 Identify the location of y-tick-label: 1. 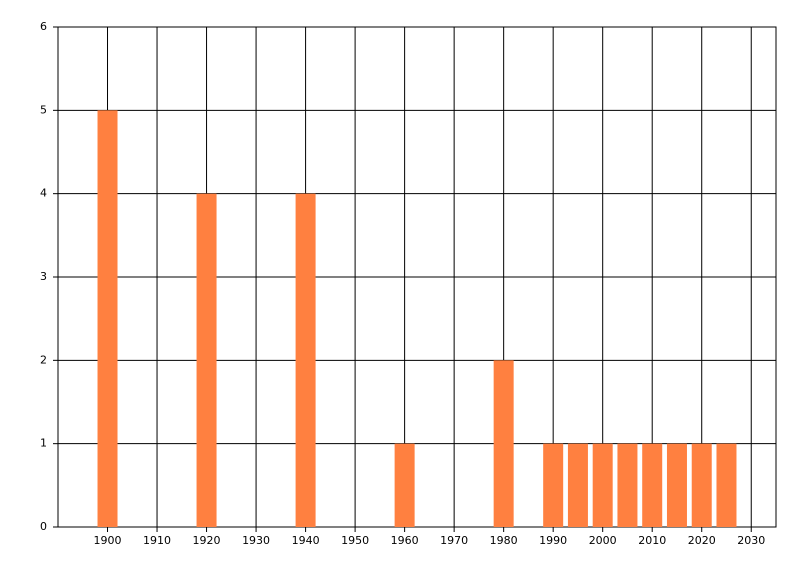
(43, 443).